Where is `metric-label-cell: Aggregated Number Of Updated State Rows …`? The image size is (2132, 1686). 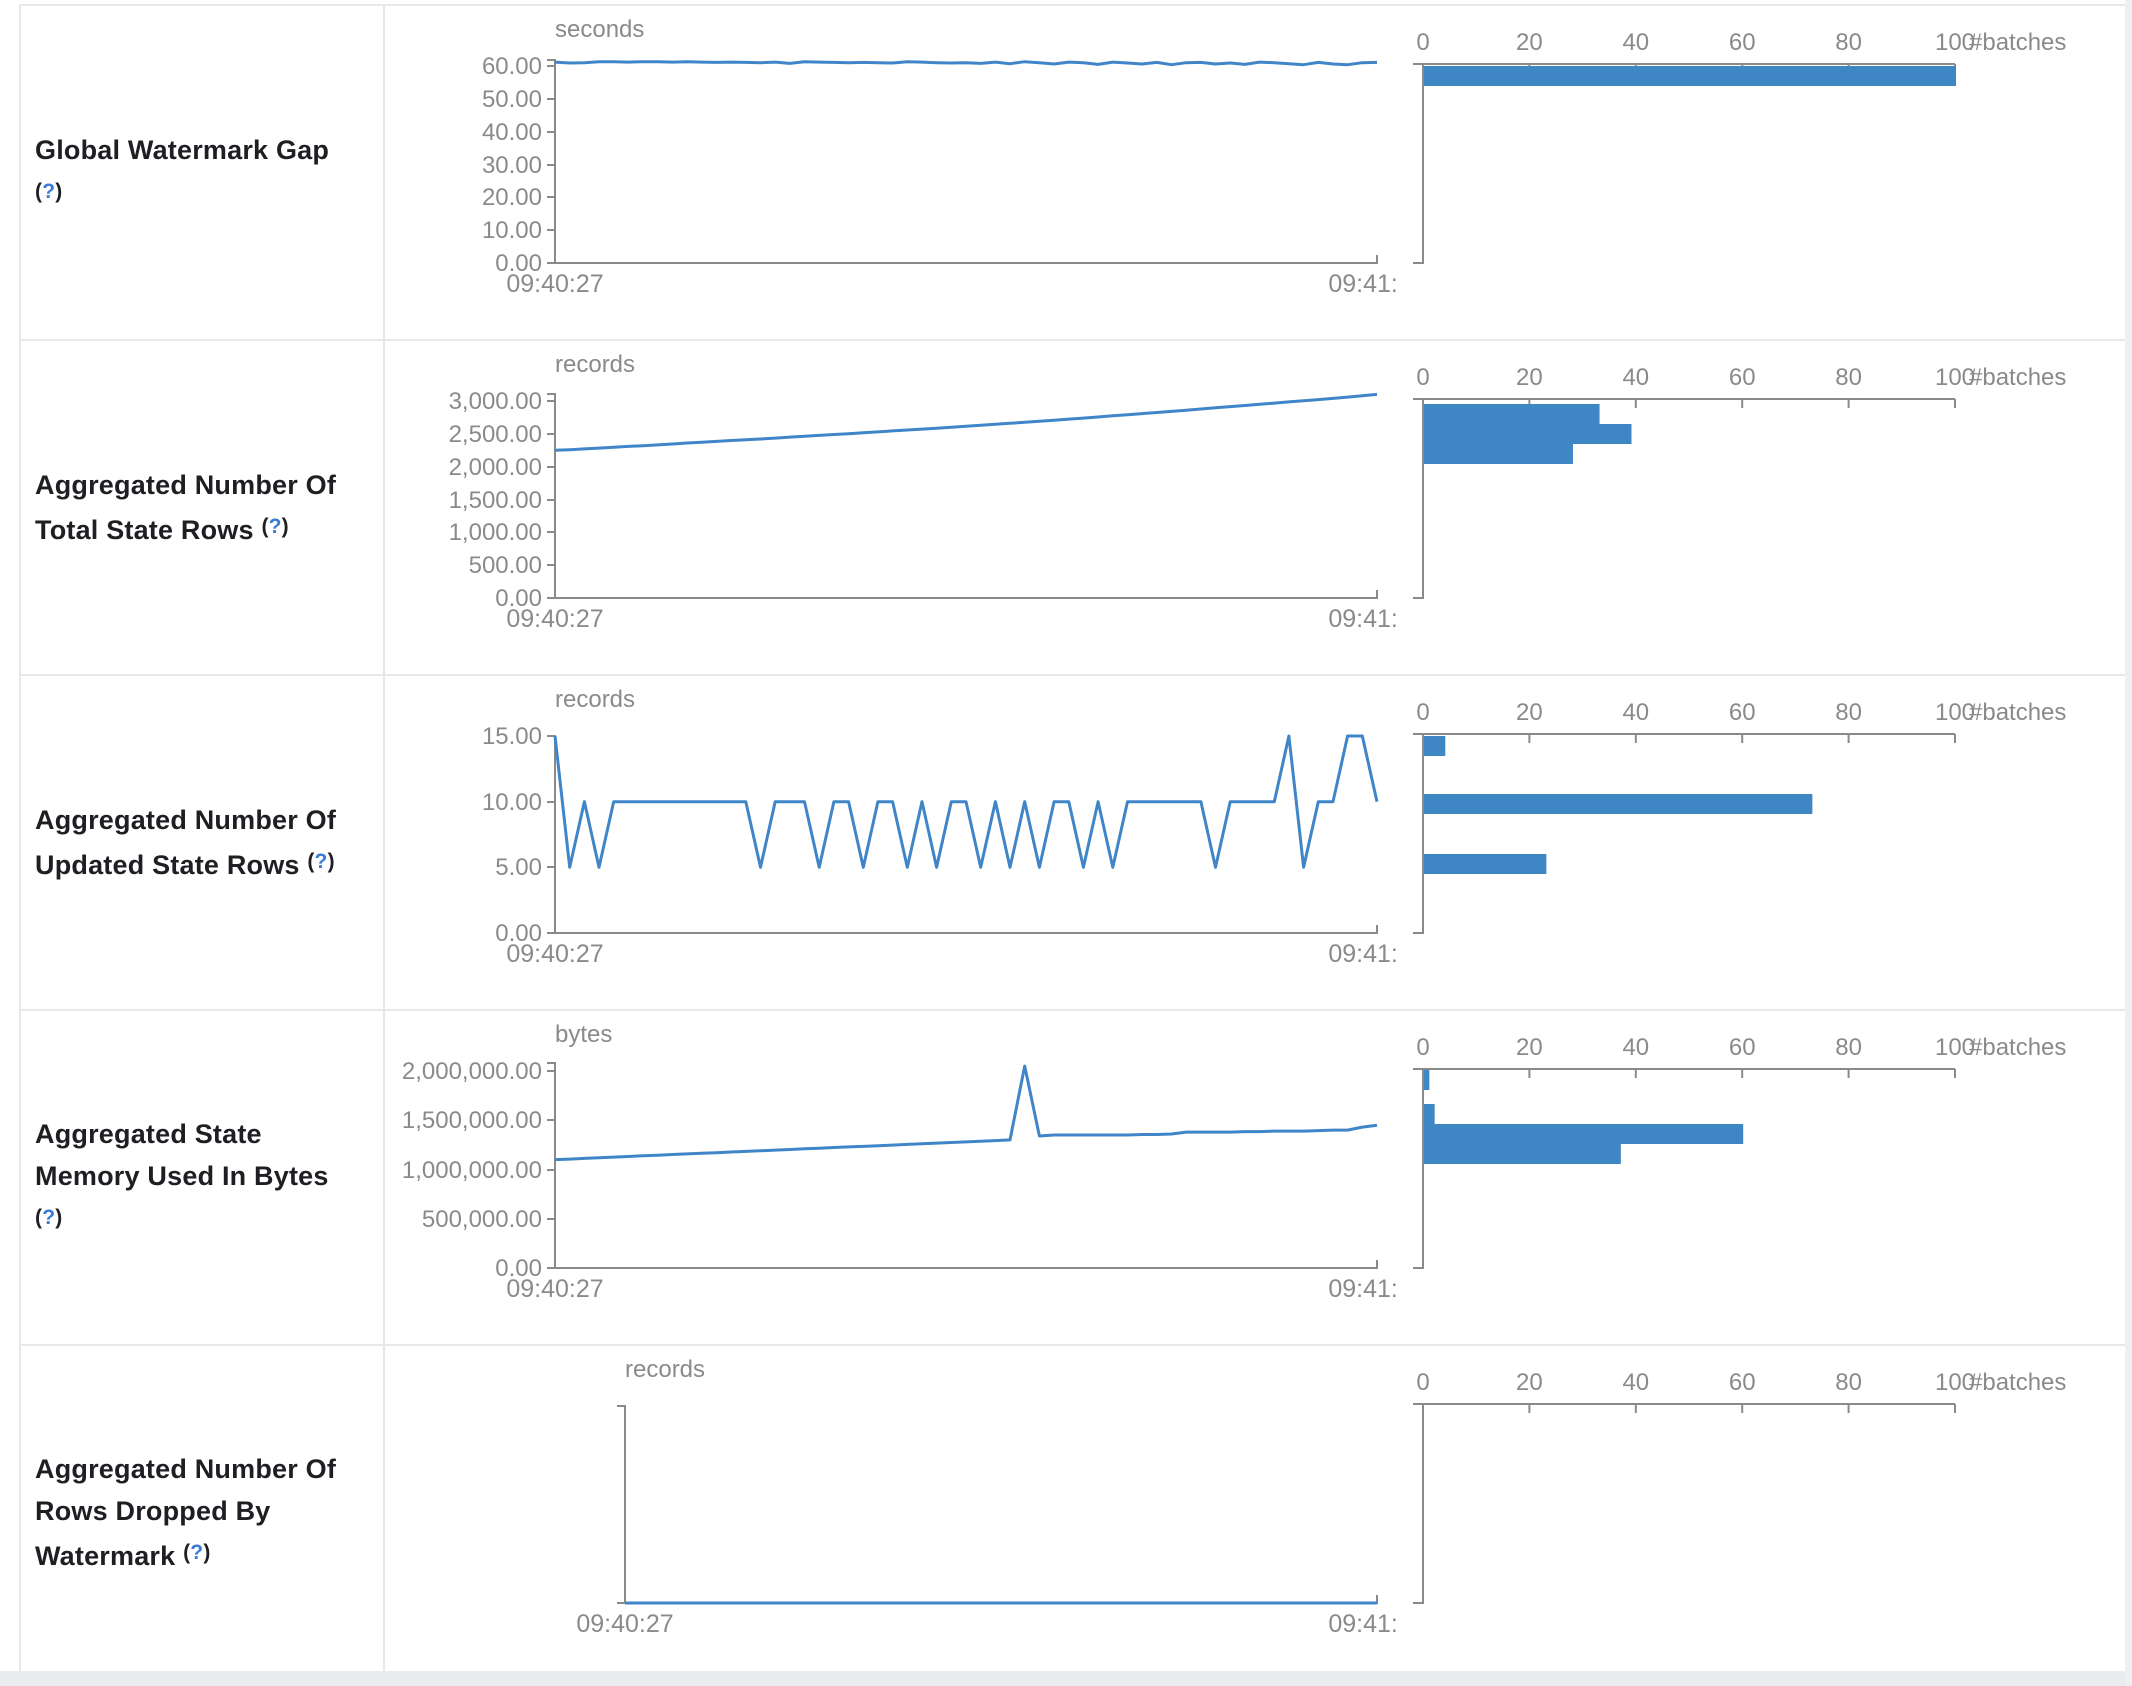
metric-label-cell: Aggregated Number Of Updated State Rows … is located at coordinates (203, 842).